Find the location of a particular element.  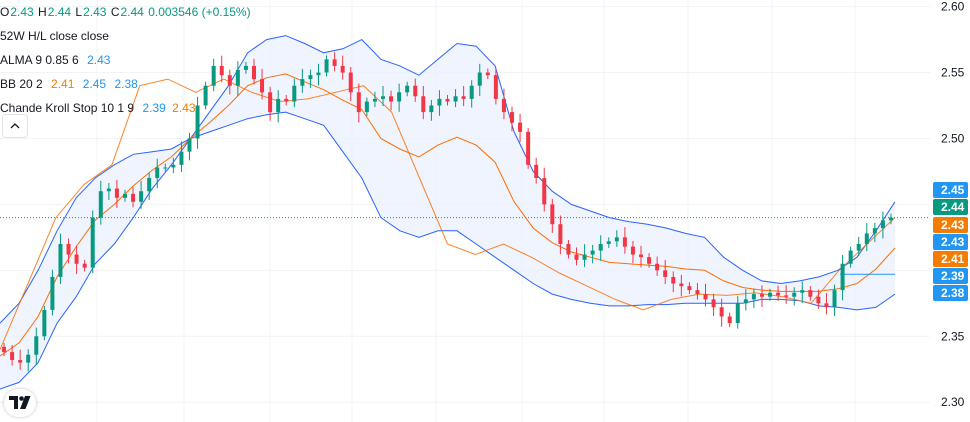

price-label: 2.45 is located at coordinates (950, 190).